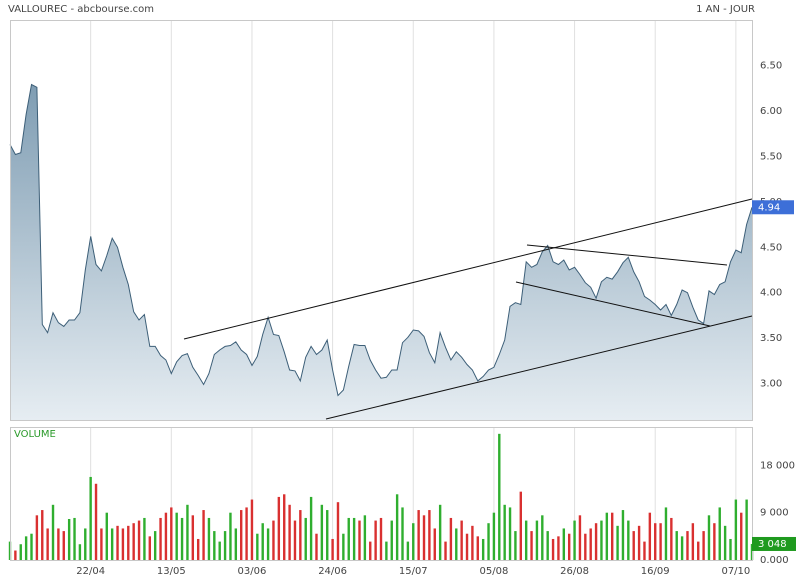 Image resolution: width=800 pixels, height=580 pixels. Describe the element at coordinates (252, 571) in the screenshot. I see `x-tick-label: 03/06` at that location.